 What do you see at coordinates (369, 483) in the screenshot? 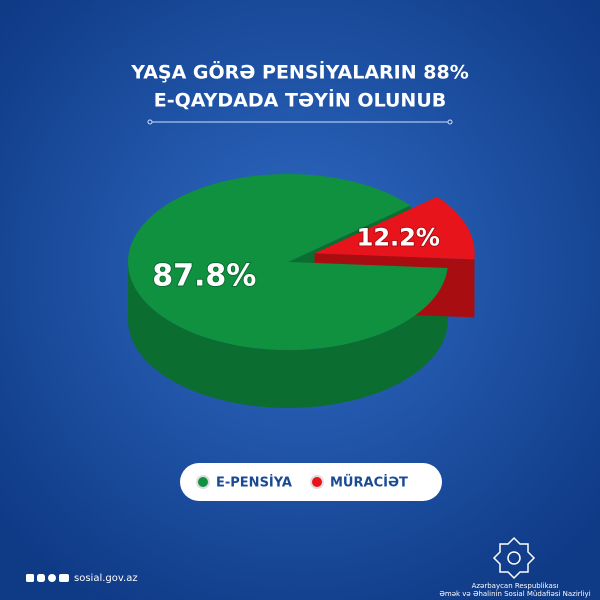
I see `legend-label: MÜRACİƏT` at bounding box center [369, 483].